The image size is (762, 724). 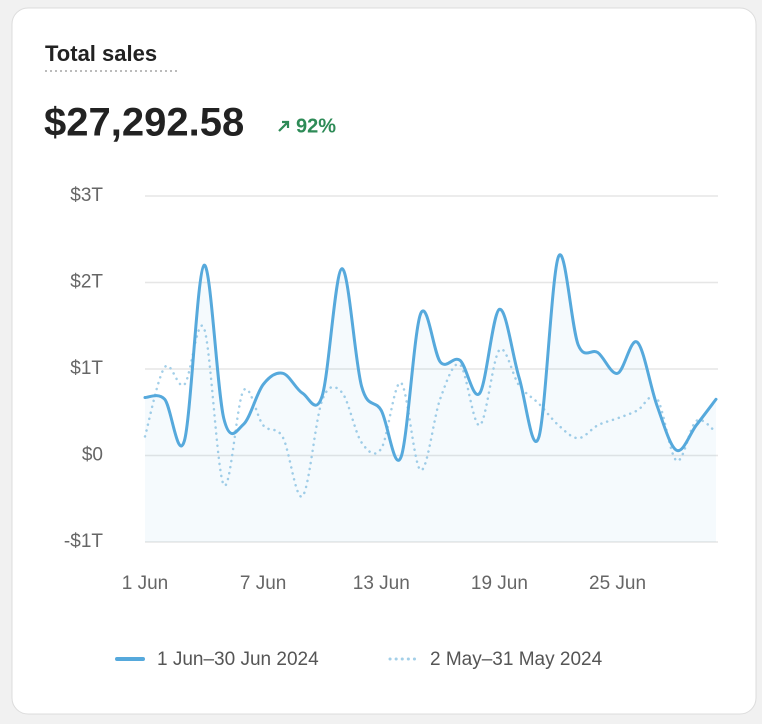 What do you see at coordinates (86, 368) in the screenshot?
I see `y-tick-label: $1T` at bounding box center [86, 368].